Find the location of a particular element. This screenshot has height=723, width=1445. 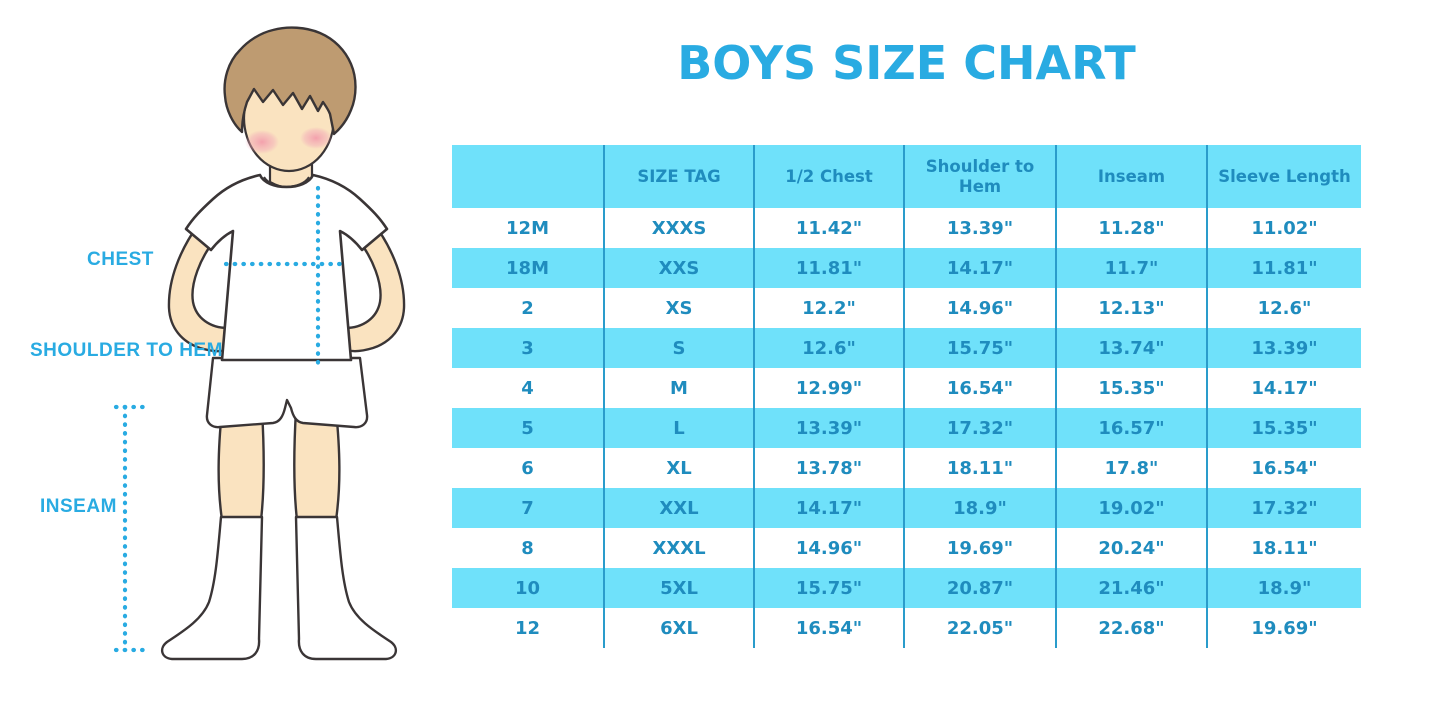

table-cell: 20.87" is located at coordinates (979, 588).